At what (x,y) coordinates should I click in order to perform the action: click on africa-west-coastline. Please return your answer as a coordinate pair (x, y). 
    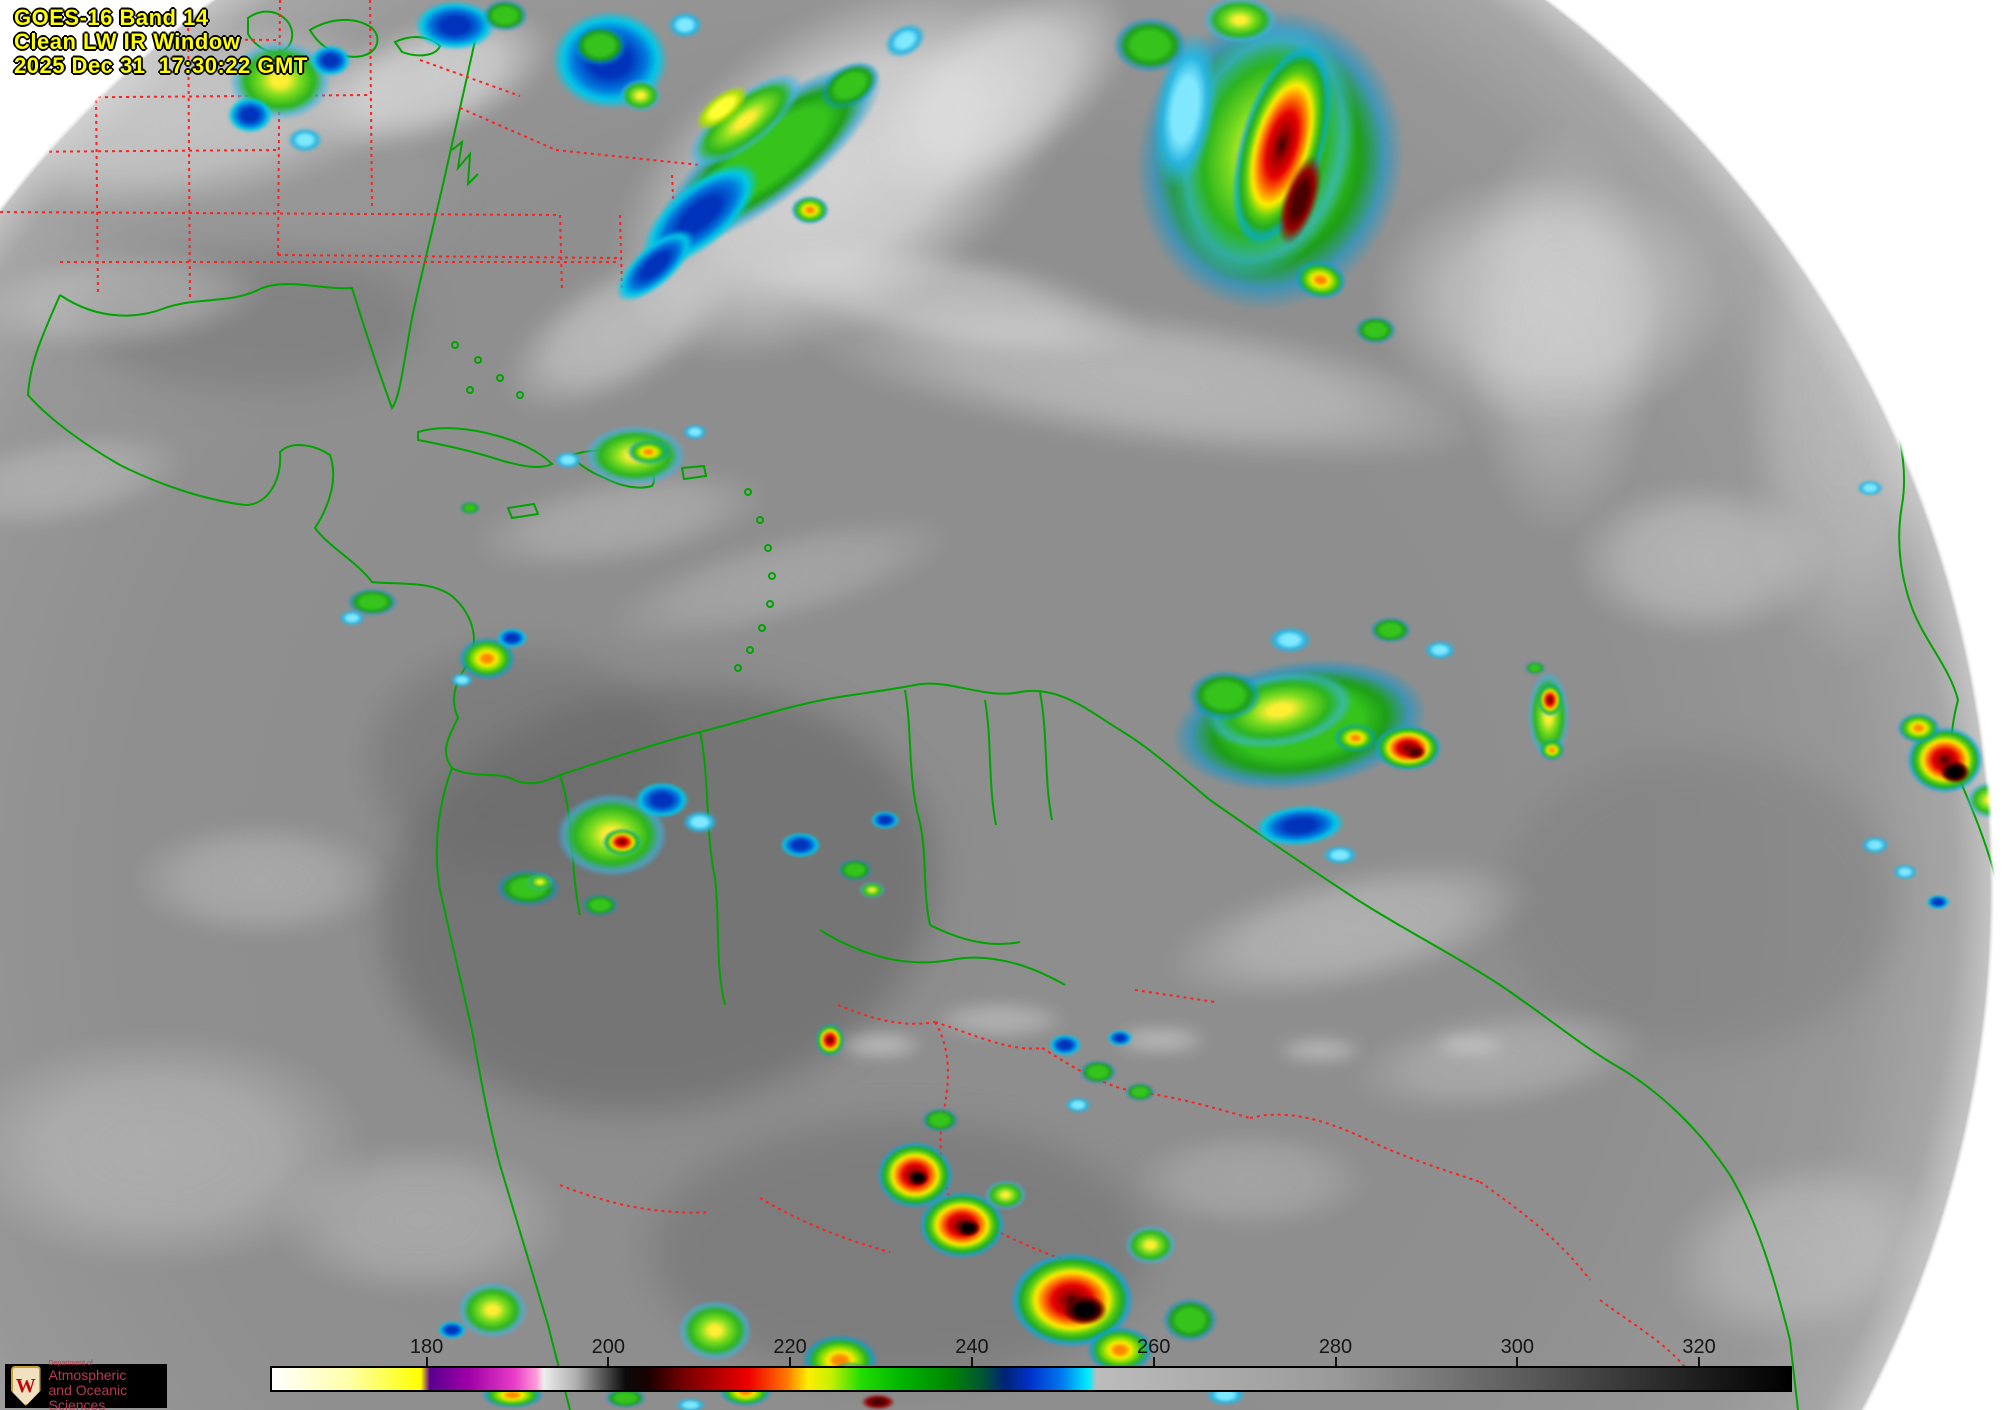
    Looking at the image, I should click on (1950, 664).